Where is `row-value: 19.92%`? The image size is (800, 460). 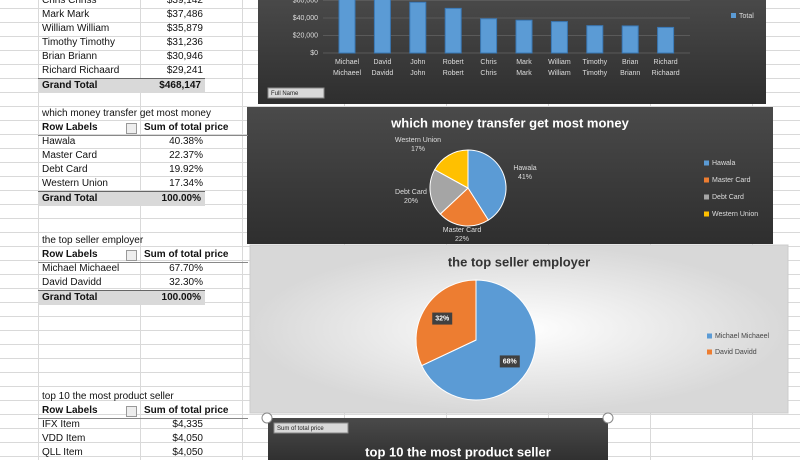
row-value: 19.92% is located at coordinates (186, 169).